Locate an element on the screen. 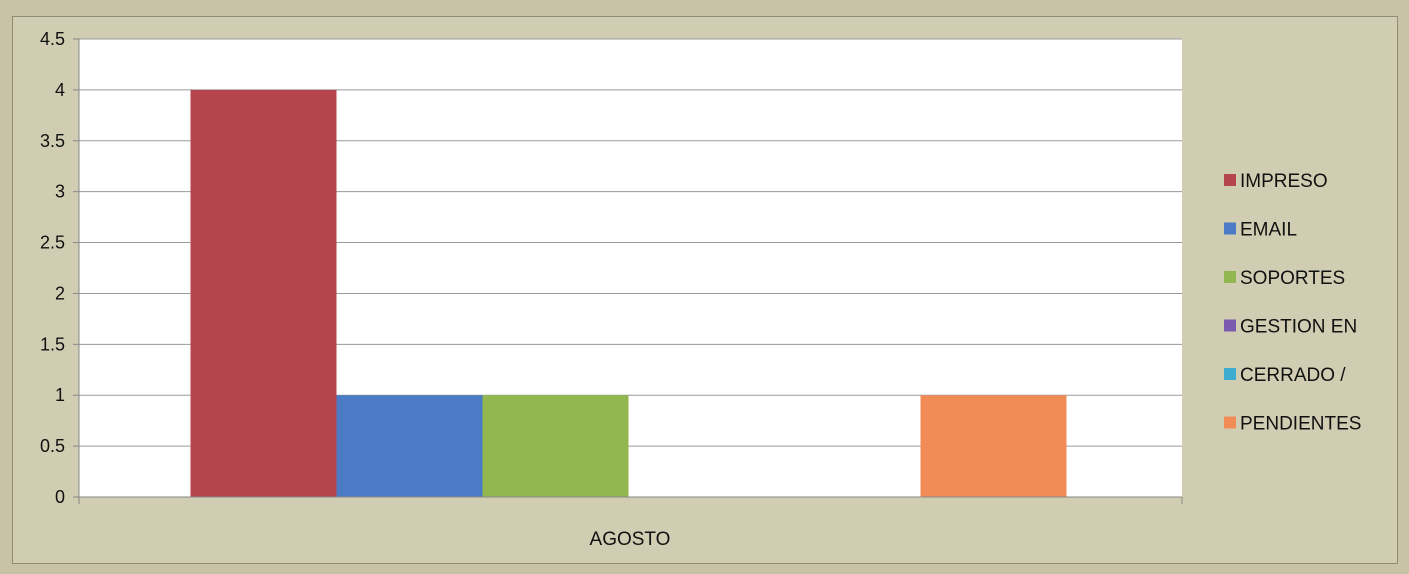 This screenshot has height=574, width=1409. y-tick-label: 4 is located at coordinates (60, 90).